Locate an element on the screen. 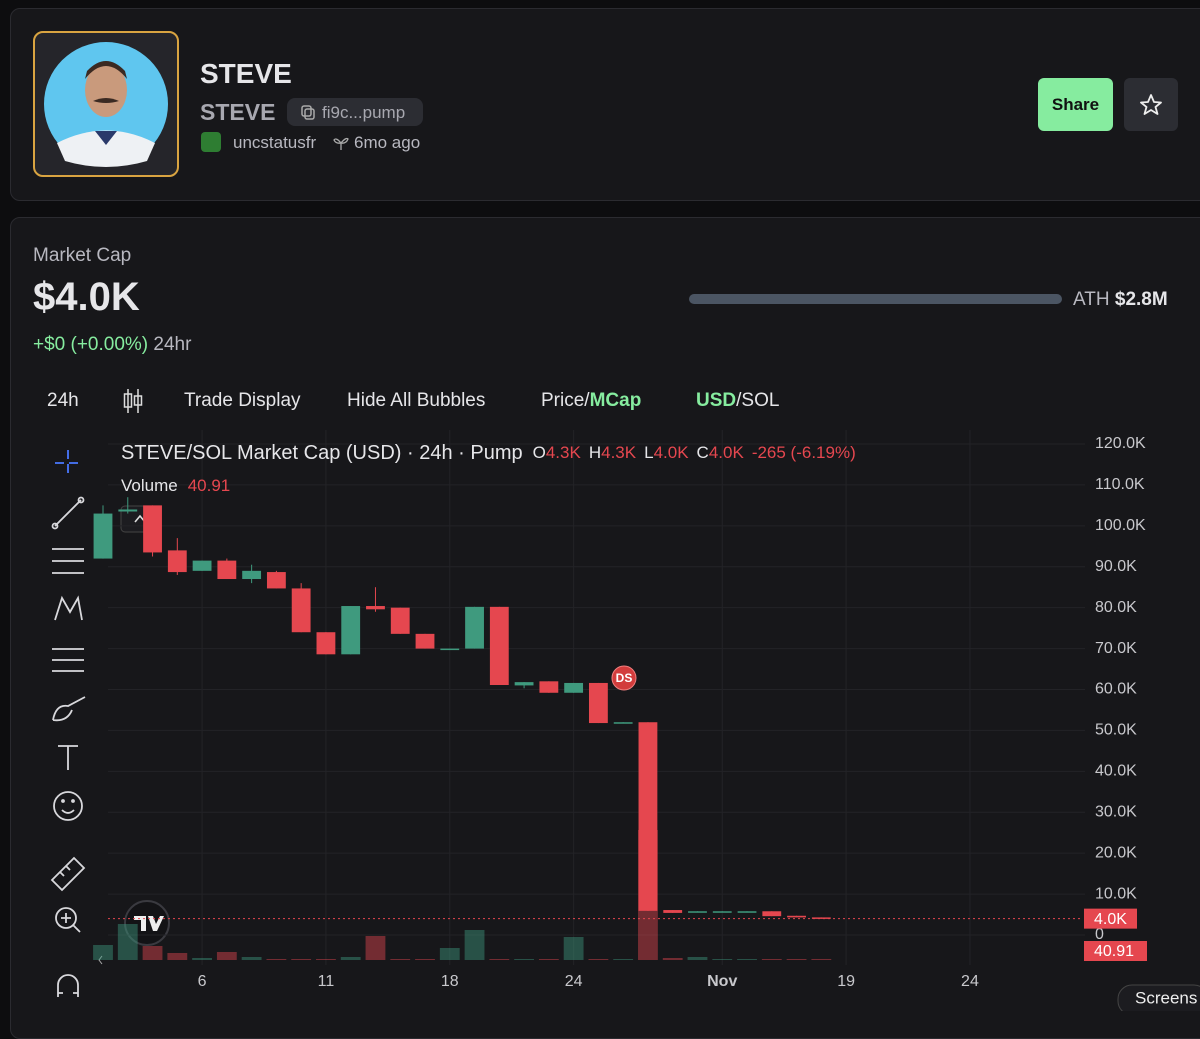 This screenshot has width=1200, height=1039. y-tick-label: 80.0K is located at coordinates (1116, 607).